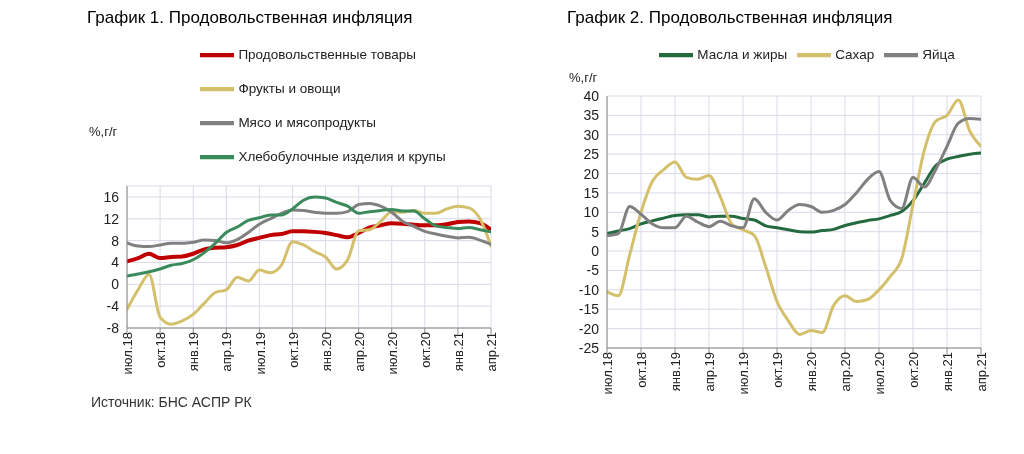  Describe the element at coordinates (742, 54) in the screenshot. I see `legend-label: Масла и жиры` at that location.